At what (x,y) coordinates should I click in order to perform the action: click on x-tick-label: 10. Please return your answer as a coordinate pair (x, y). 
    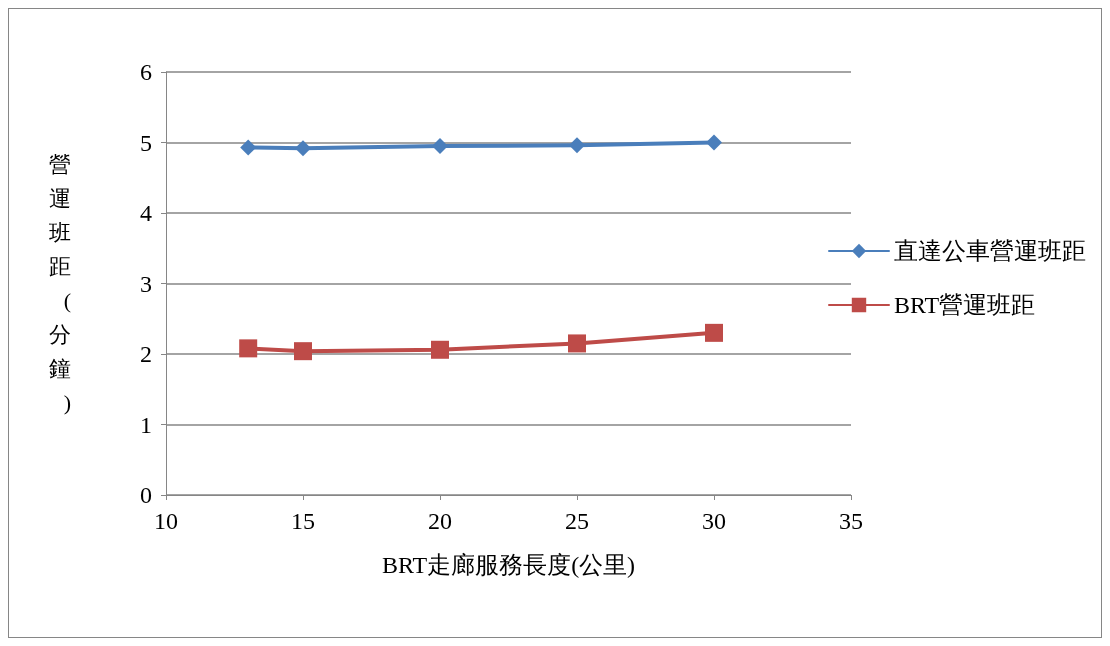
    Looking at the image, I should click on (166, 521).